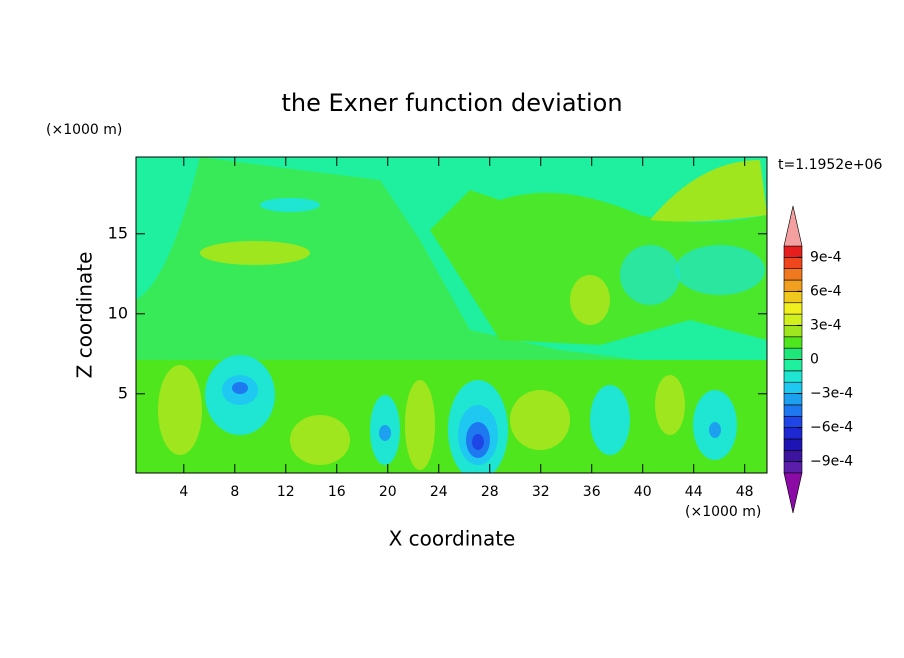  Describe the element at coordinates (84, 130) in the screenshot. I see `y-unit: (×1000 m)` at that location.